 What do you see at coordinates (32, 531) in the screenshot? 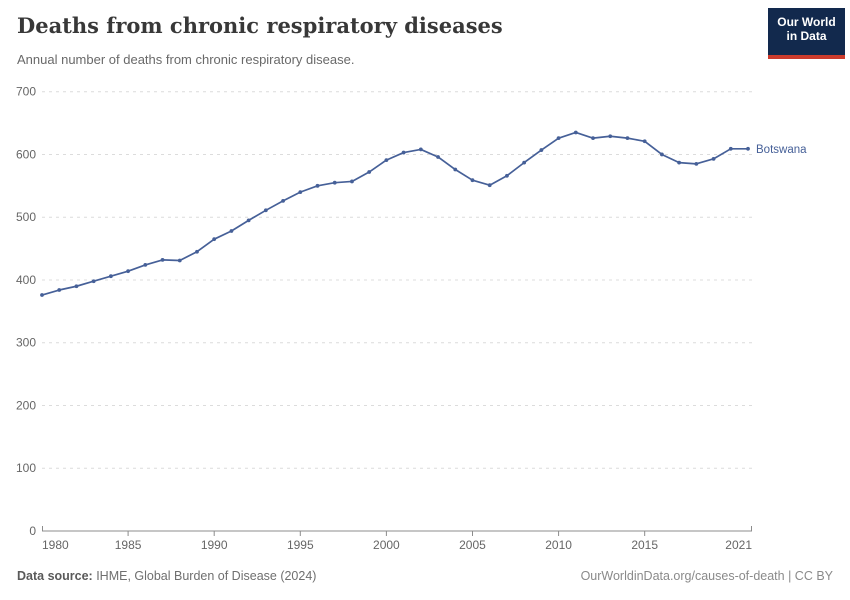
I see `y-tick-label: 0` at bounding box center [32, 531].